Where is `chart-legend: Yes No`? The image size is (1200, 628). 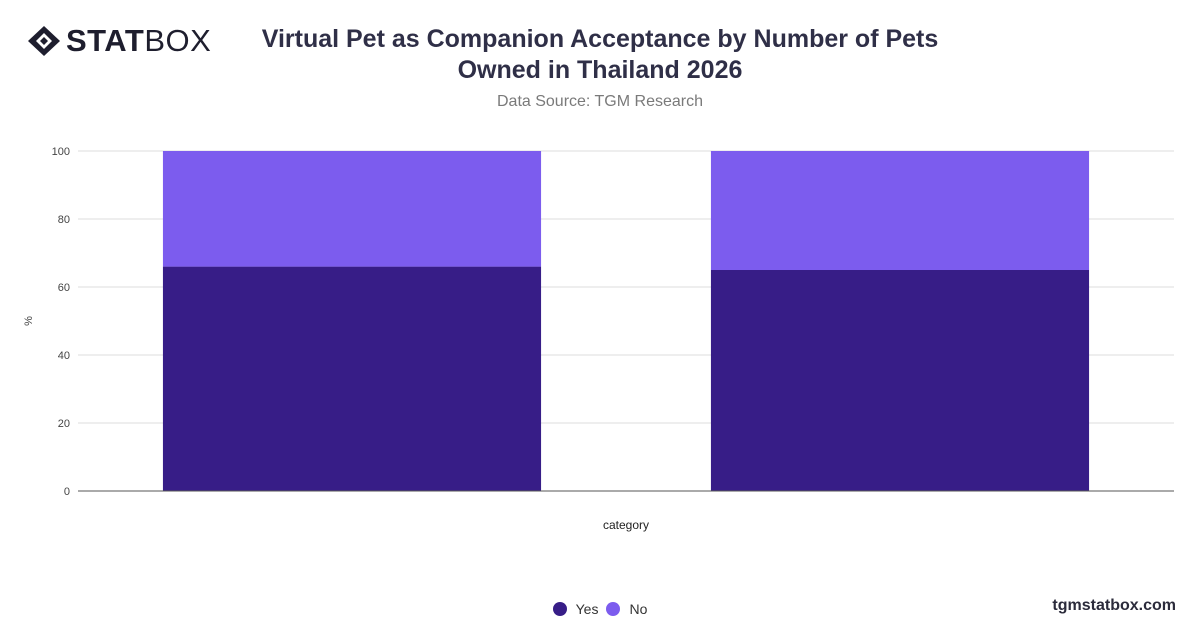 chart-legend: Yes No is located at coordinates (600, 609).